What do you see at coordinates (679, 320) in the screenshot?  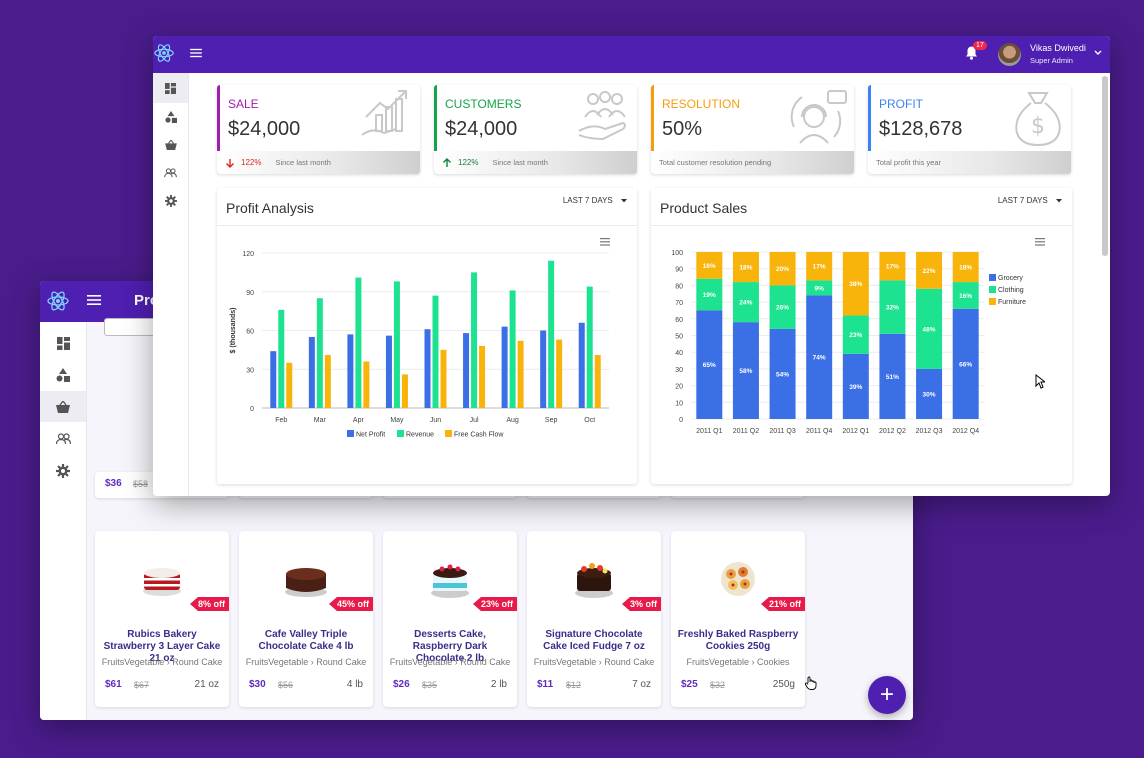 I see `y-tick-label: 60` at bounding box center [679, 320].